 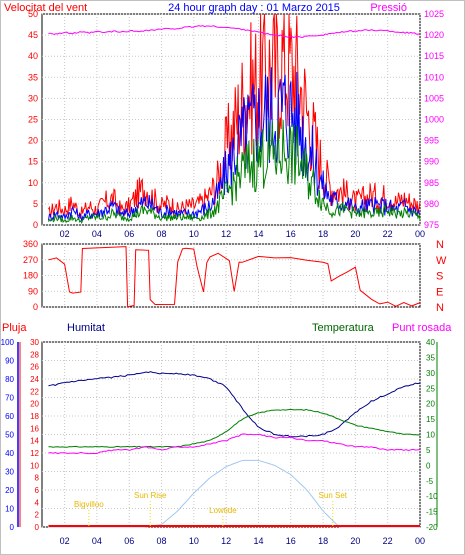 What do you see at coordinates (37, 527) in the screenshot?
I see `rain-y-tick-label: 0` at bounding box center [37, 527].